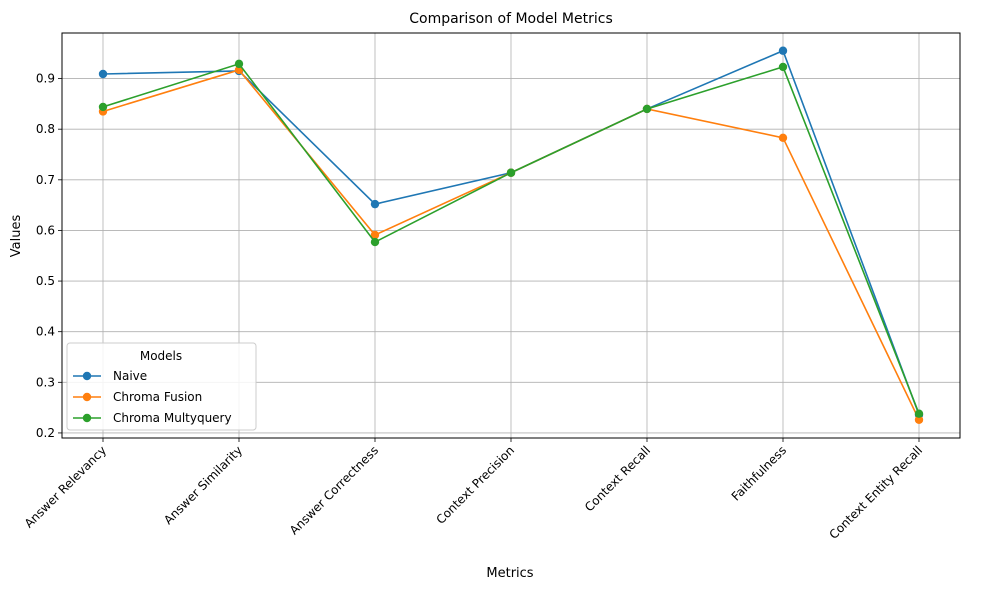 The image size is (984, 590). Describe the element at coordinates (875, 492) in the screenshot. I see `x-tick-label: Context Entity Recall` at that location.